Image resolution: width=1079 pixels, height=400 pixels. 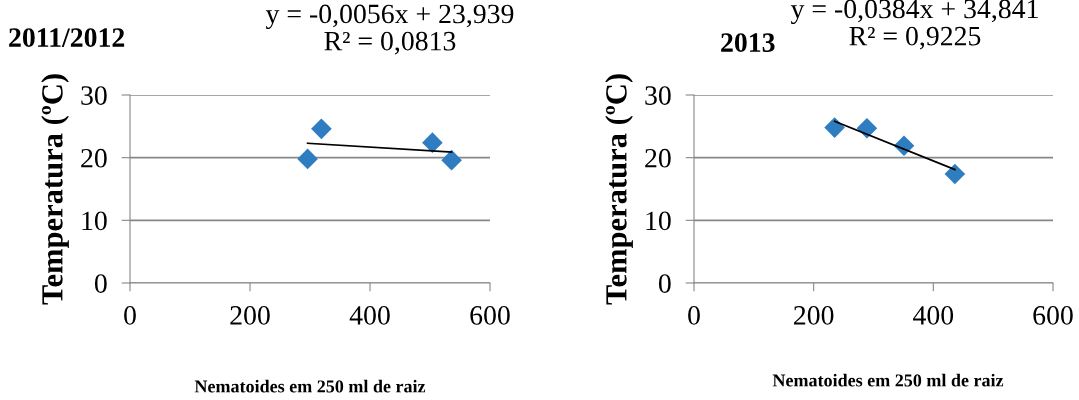 I want to click on text: R² = 0,9225, so click(x=915, y=38).